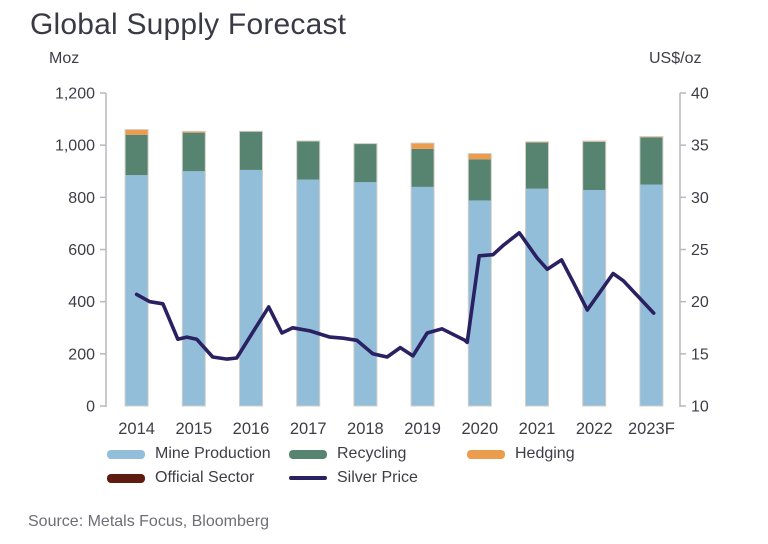 The image size is (768, 544). I want to click on right-axis-tick-label-10: 10, so click(700, 407).